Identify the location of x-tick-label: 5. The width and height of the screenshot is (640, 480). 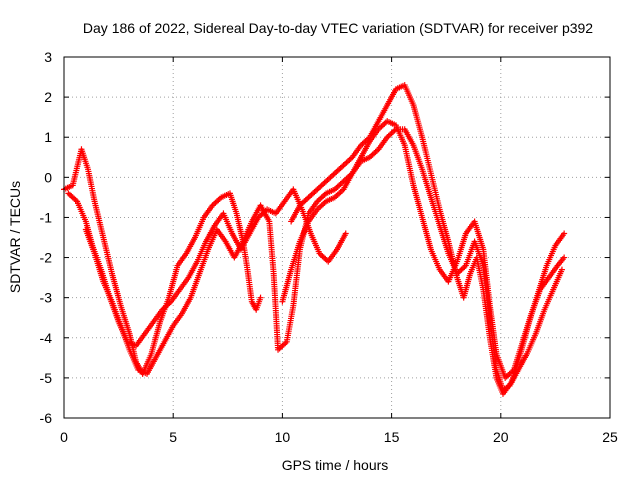
(173, 437).